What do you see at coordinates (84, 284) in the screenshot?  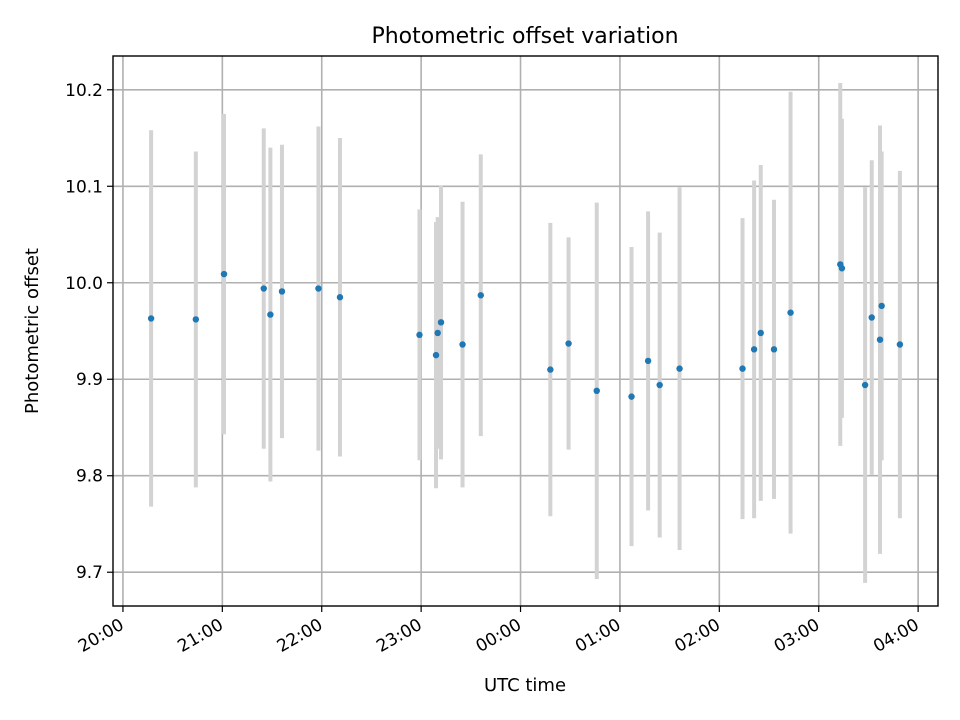 I see `y-tick-label: 10.0` at bounding box center [84, 284].